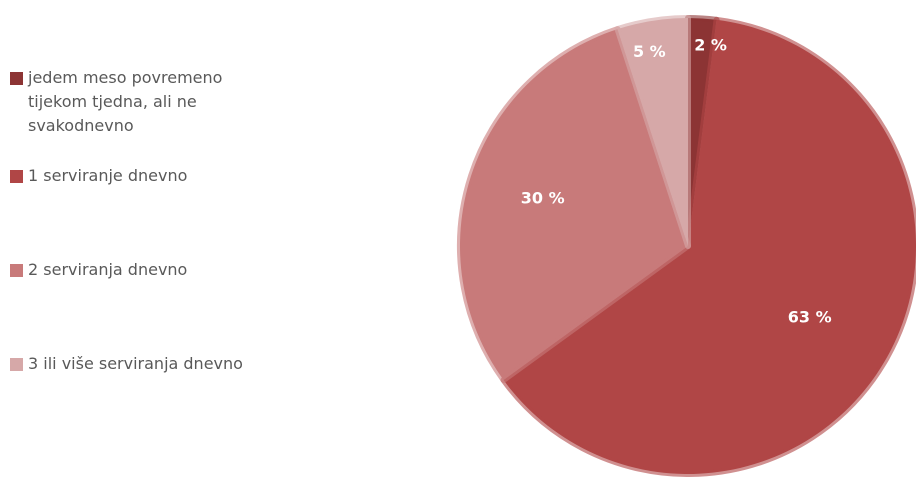  I want to click on legend-label: 3 ili više serviranja dnevno, so click(135, 363).